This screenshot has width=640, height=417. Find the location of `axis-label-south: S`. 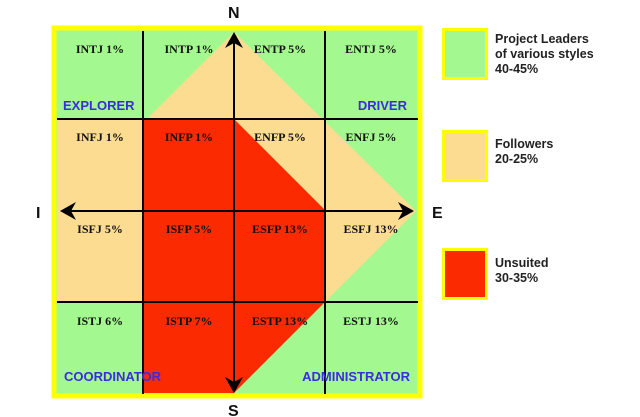

axis-label-south: S is located at coordinates (233, 410).